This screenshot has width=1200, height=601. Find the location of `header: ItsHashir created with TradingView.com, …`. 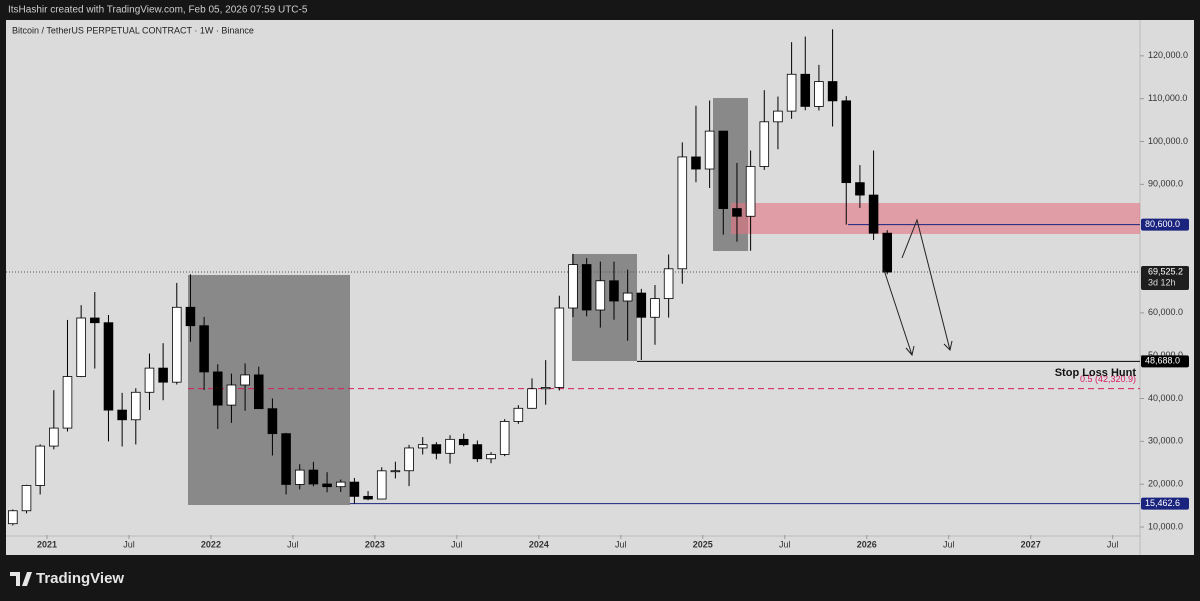

header: ItsHashir created with TradingView.com, … is located at coordinates (158, 10).